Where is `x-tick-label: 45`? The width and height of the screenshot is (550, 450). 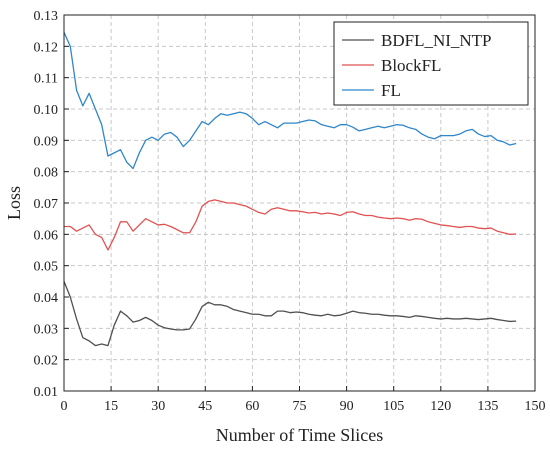
x-tick-label: 45 is located at coordinates (205, 406).